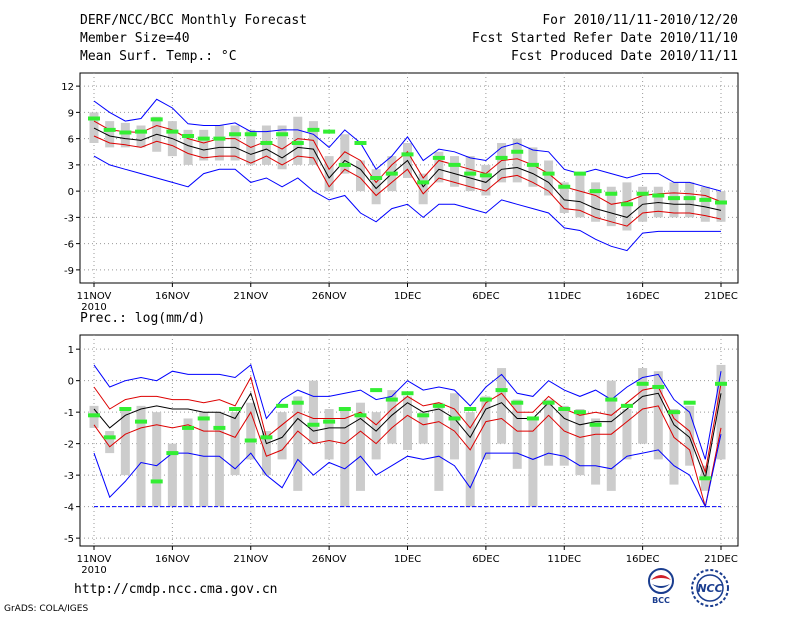  What do you see at coordinates (329, 559) in the screenshot?
I see `x-tick-label: 26NOV` at bounding box center [329, 559].